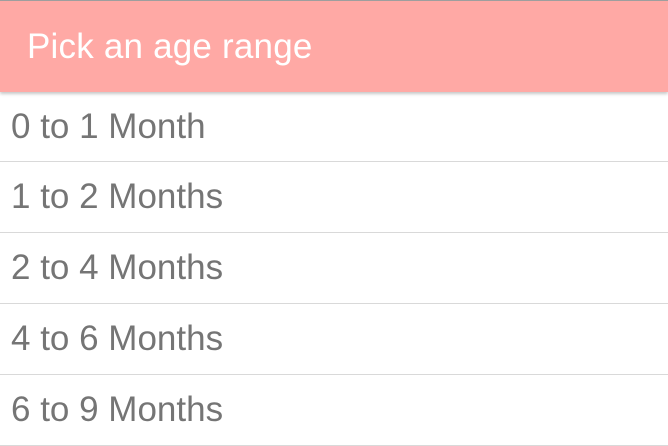 The width and height of the screenshot is (668, 446). Describe the element at coordinates (117, 409) in the screenshot. I see `age-range-option-label: 6 to 9 Months` at that location.